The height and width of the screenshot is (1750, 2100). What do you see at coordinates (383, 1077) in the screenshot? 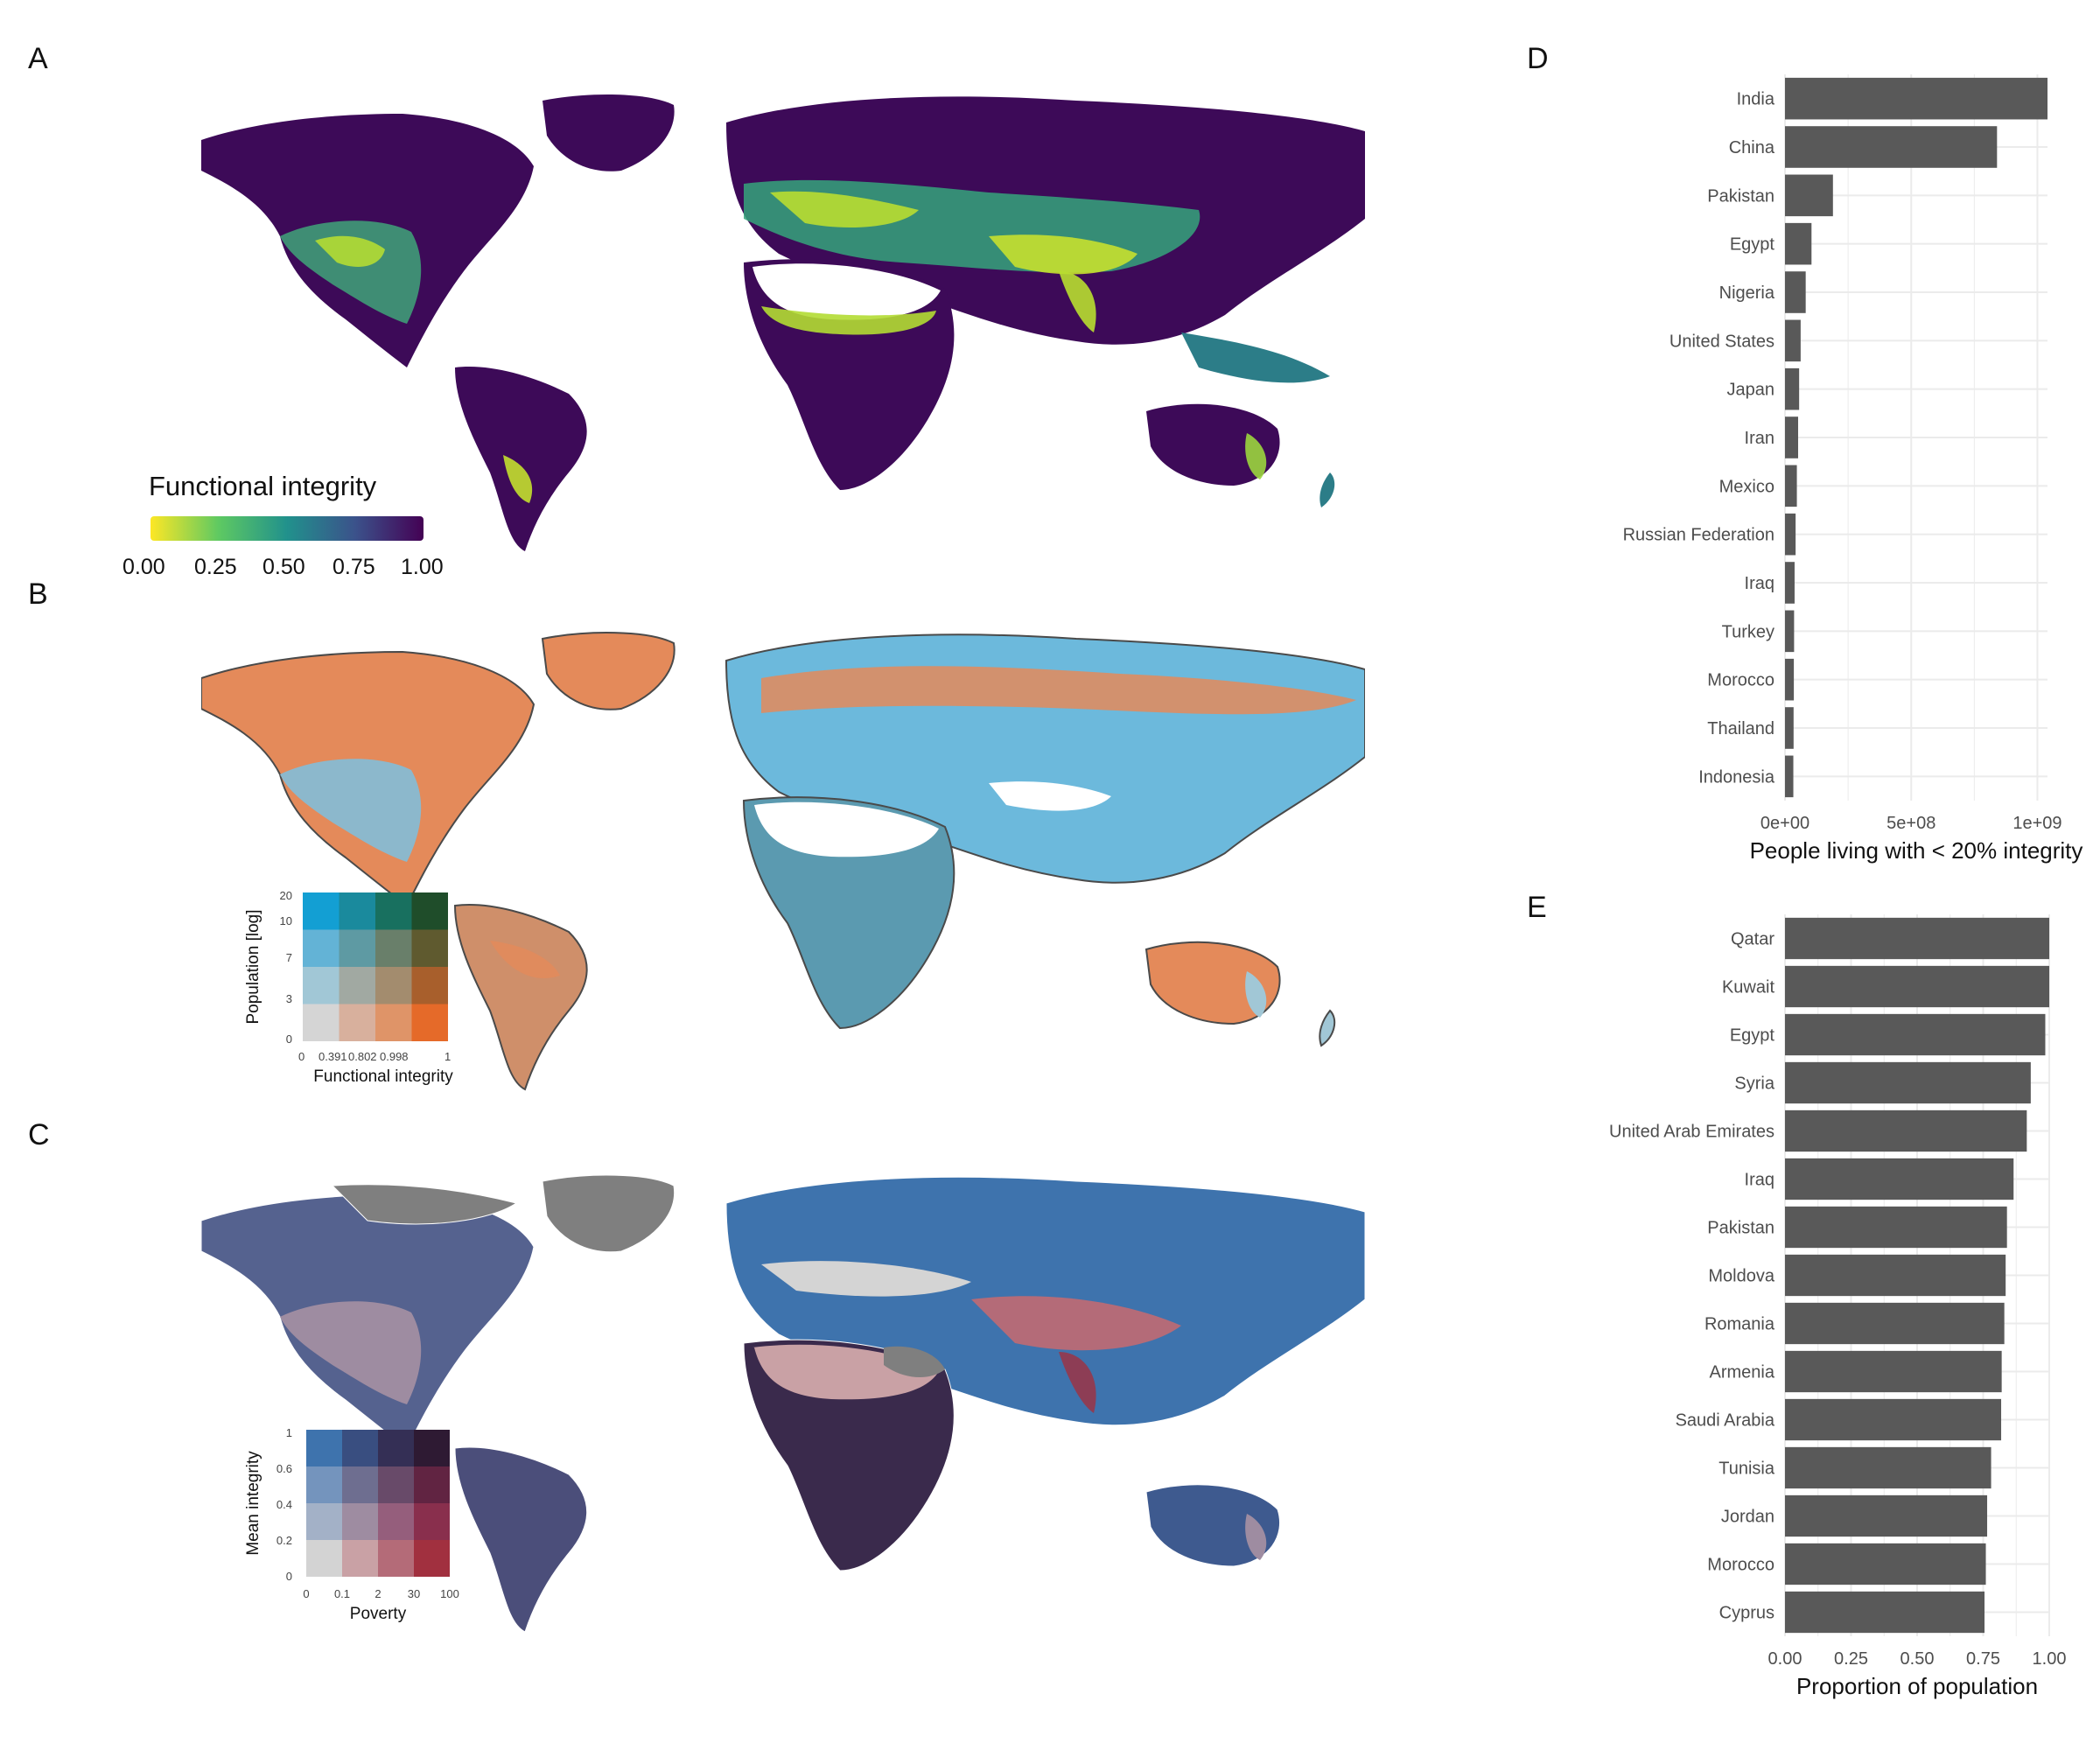
I see `legend-b-x-title: Functional integrity` at bounding box center [383, 1077].